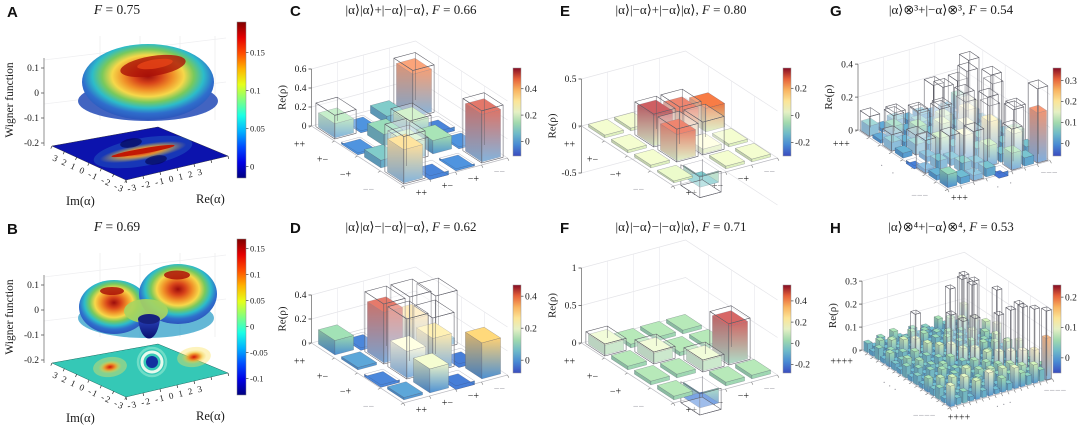  What do you see at coordinates (210, 199) in the screenshot?
I see `svg-text: Re(α)` at bounding box center [210, 199].